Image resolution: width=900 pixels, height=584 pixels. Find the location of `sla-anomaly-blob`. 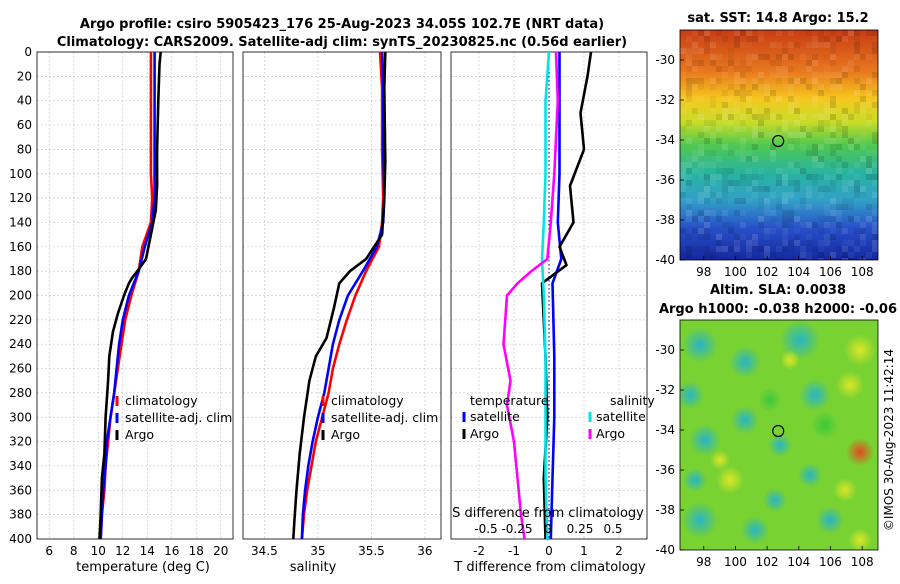

sla-anomaly-blob is located at coordinates (850, 385).